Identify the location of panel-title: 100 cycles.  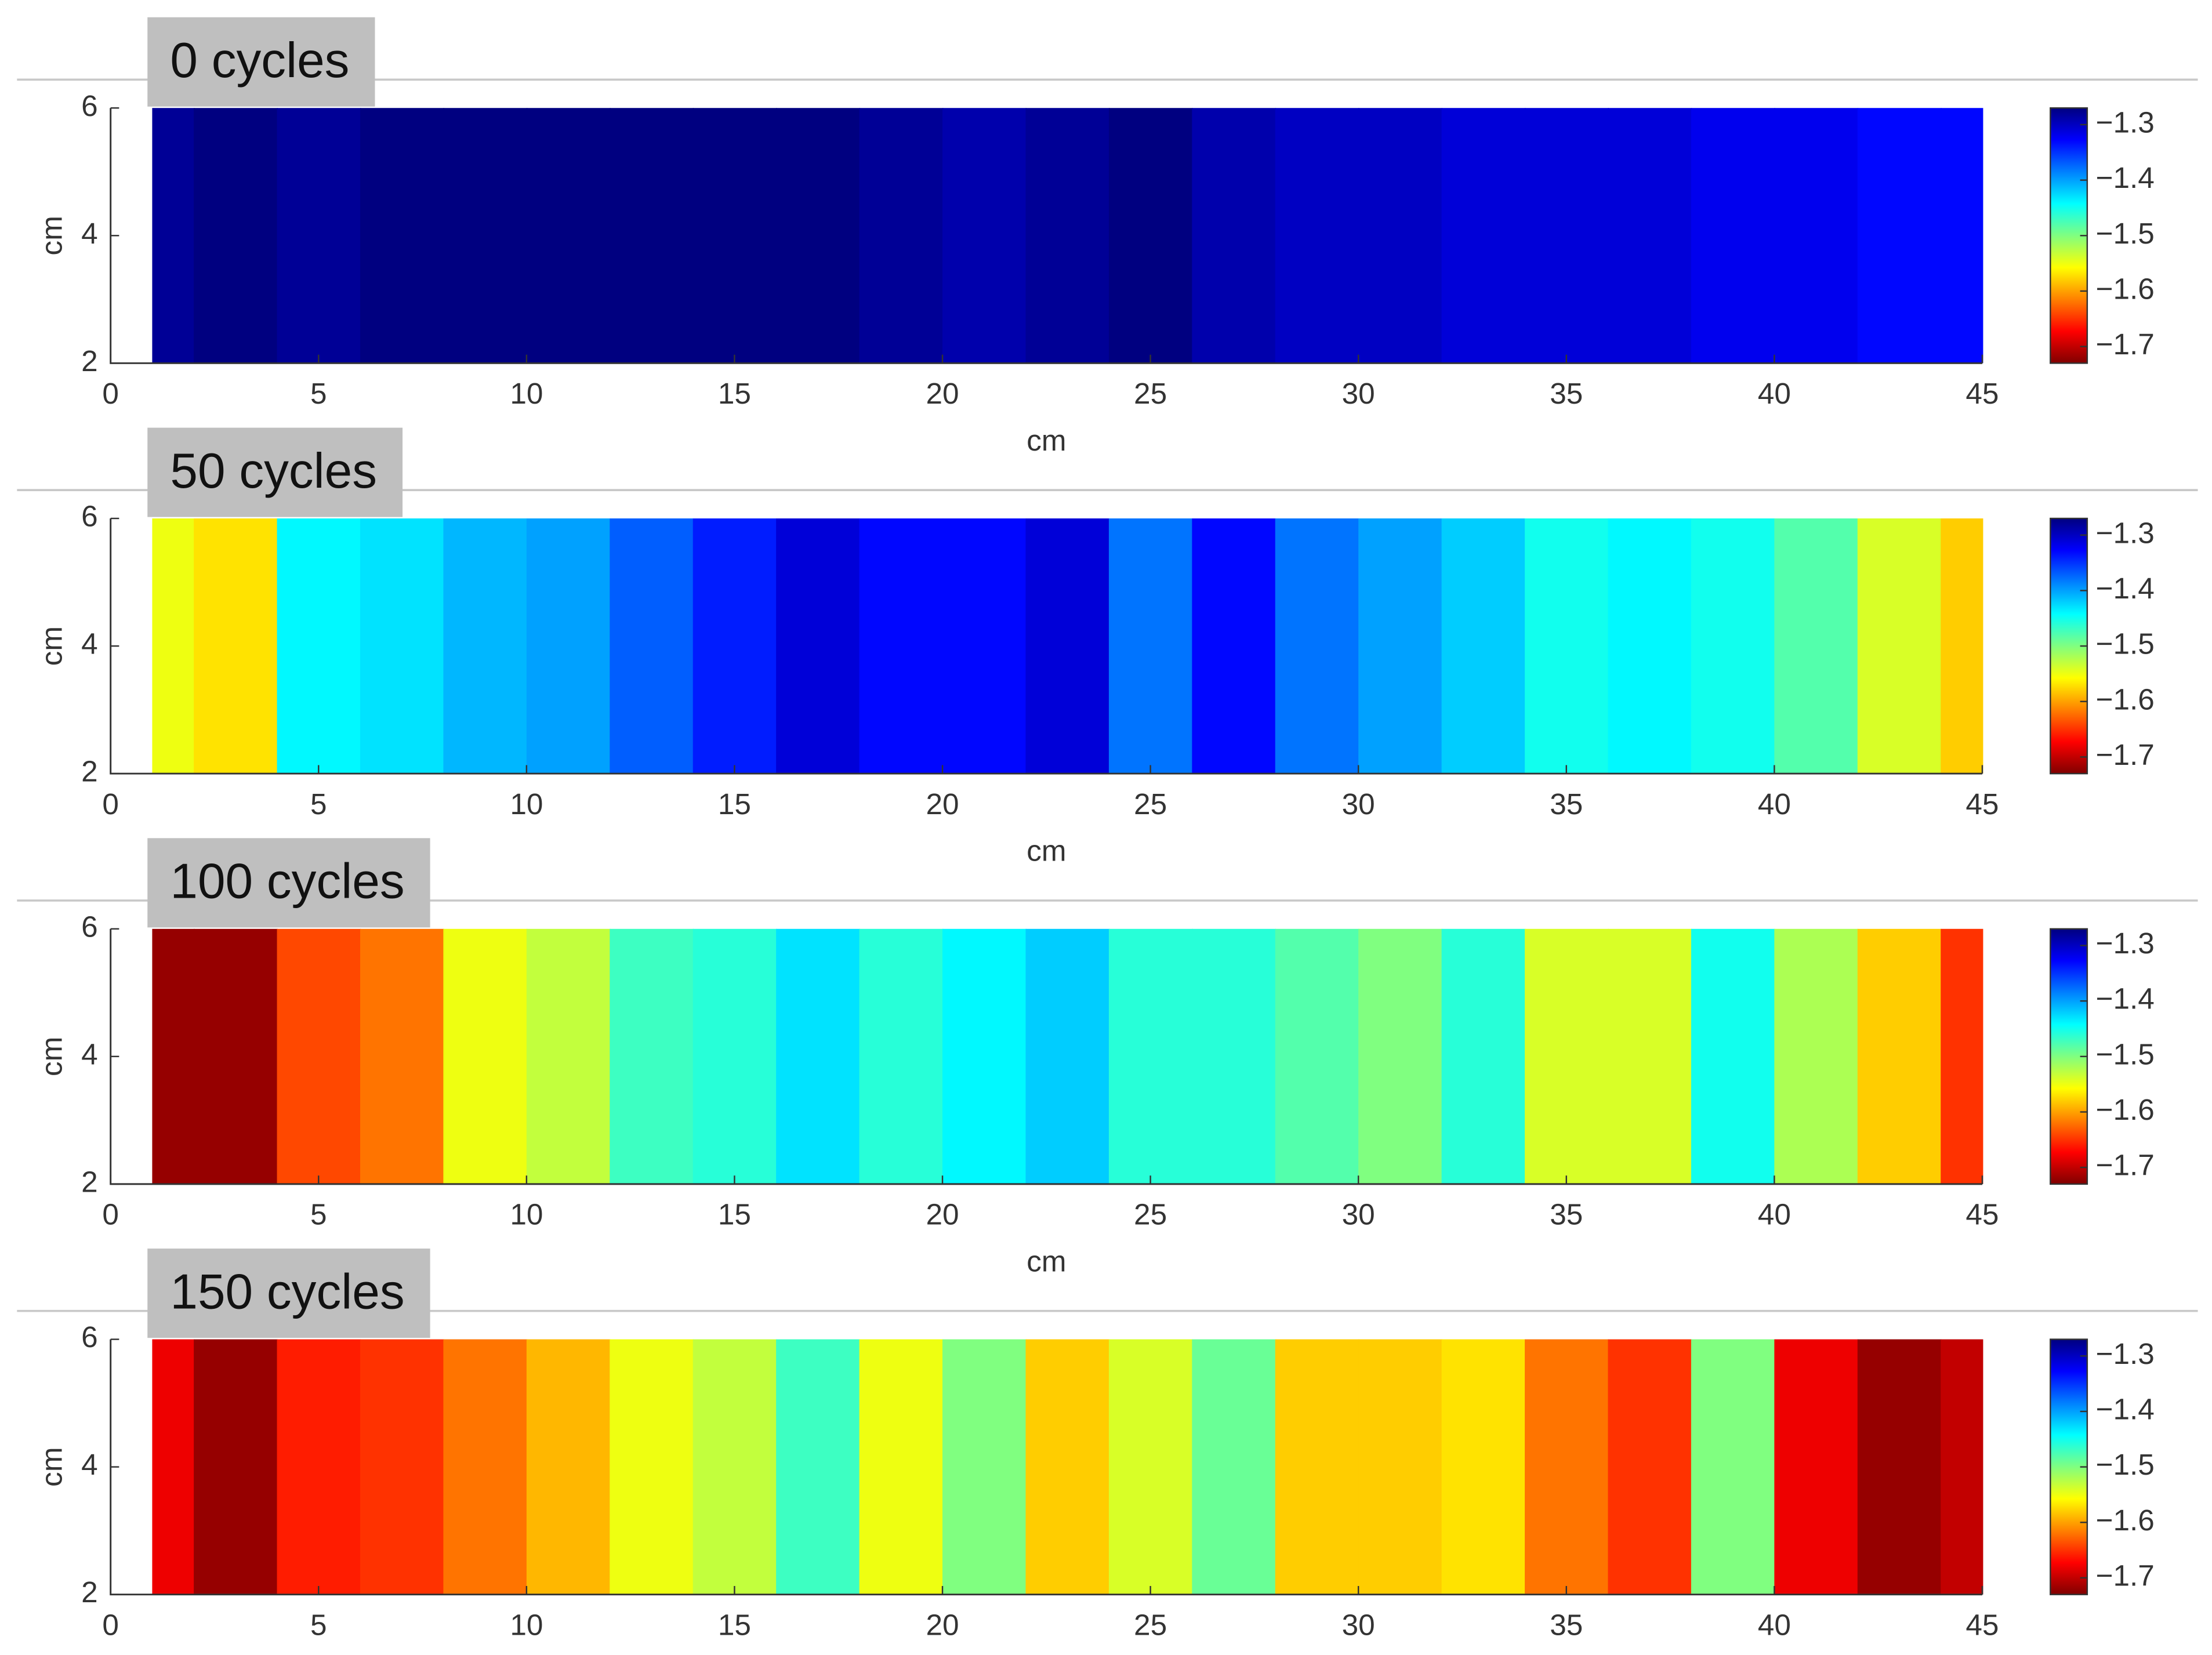
(287, 881).